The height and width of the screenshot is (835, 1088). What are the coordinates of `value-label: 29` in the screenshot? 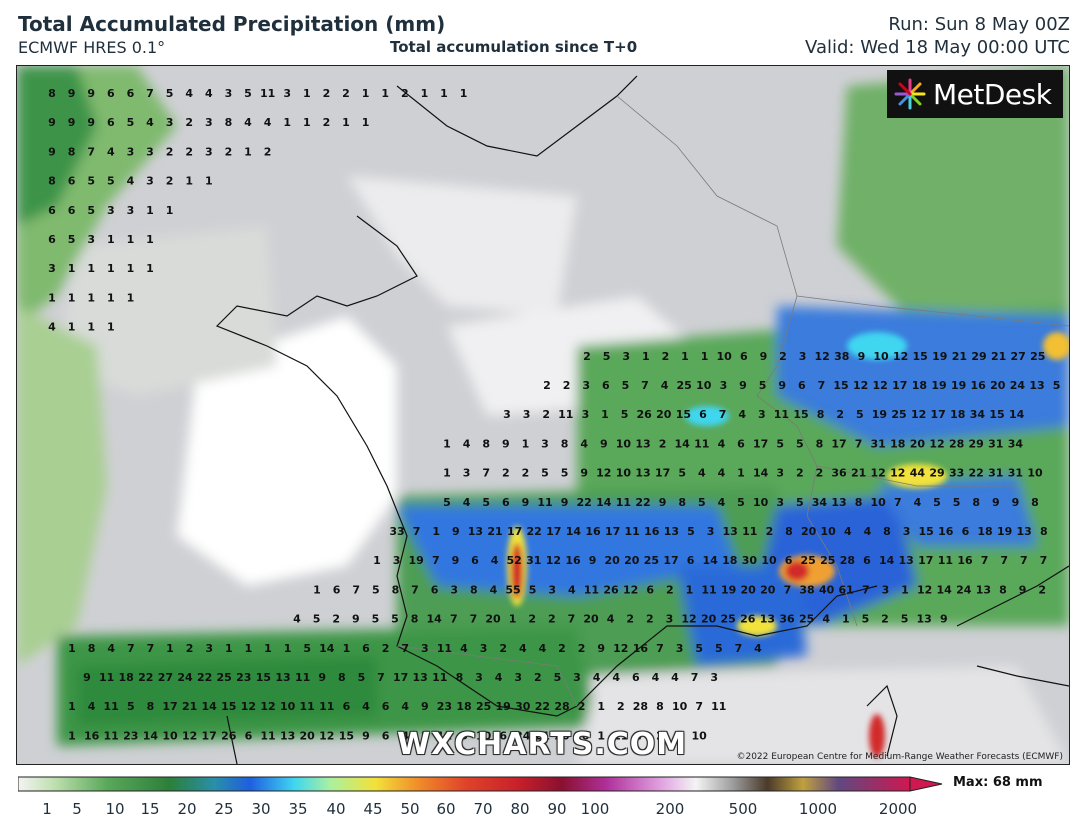 It's located at (976, 443).